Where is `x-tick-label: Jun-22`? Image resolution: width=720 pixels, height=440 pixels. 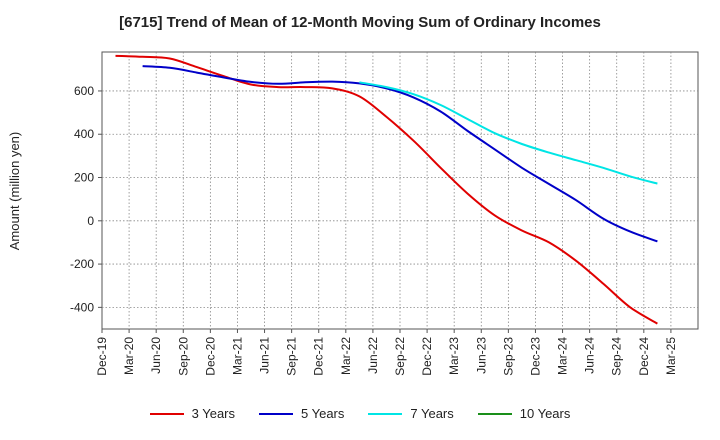
x-tick-label: Jun-22 is located at coordinates (373, 355).